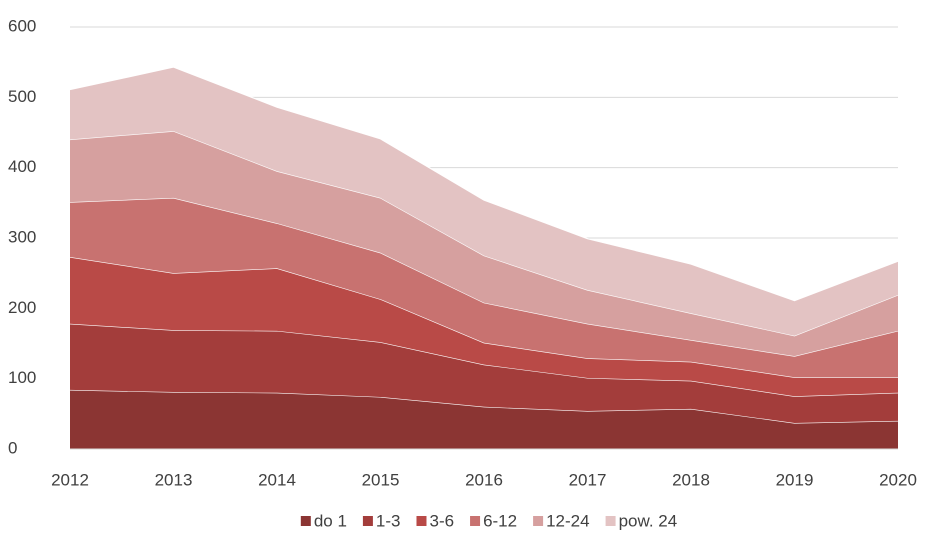 The height and width of the screenshot is (545, 927). Describe the element at coordinates (648, 520) in the screenshot. I see `legend-label: pow. 24` at that location.